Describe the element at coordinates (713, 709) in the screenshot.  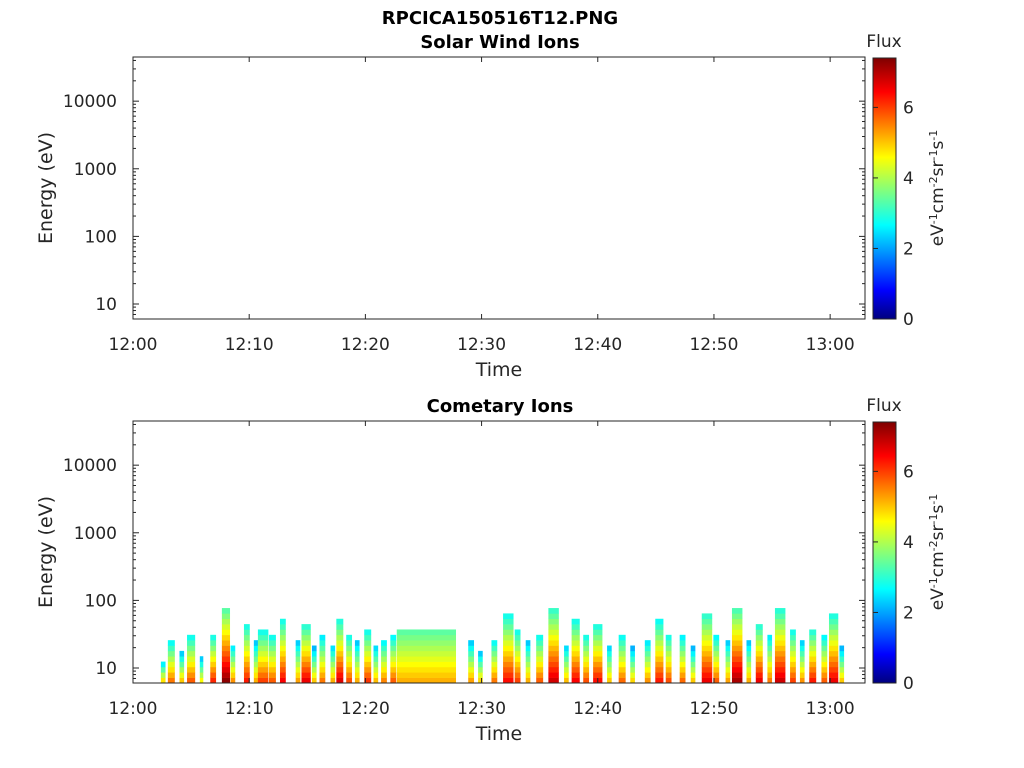
I see `x-tick-label: 12:50` at that location.